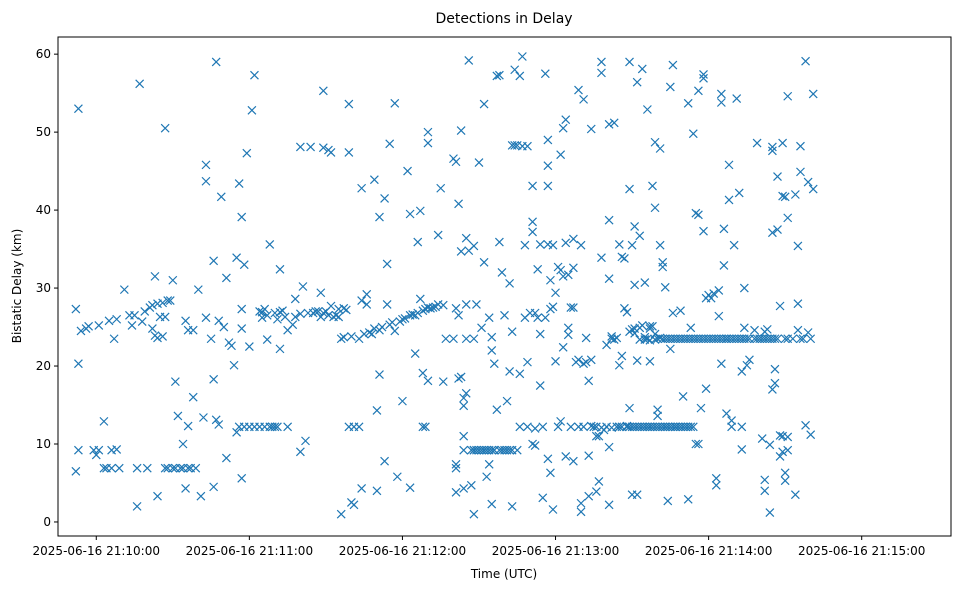 The image size is (978, 590). Describe the element at coordinates (43, 210) in the screenshot. I see `y-tick-label: 40` at that location.